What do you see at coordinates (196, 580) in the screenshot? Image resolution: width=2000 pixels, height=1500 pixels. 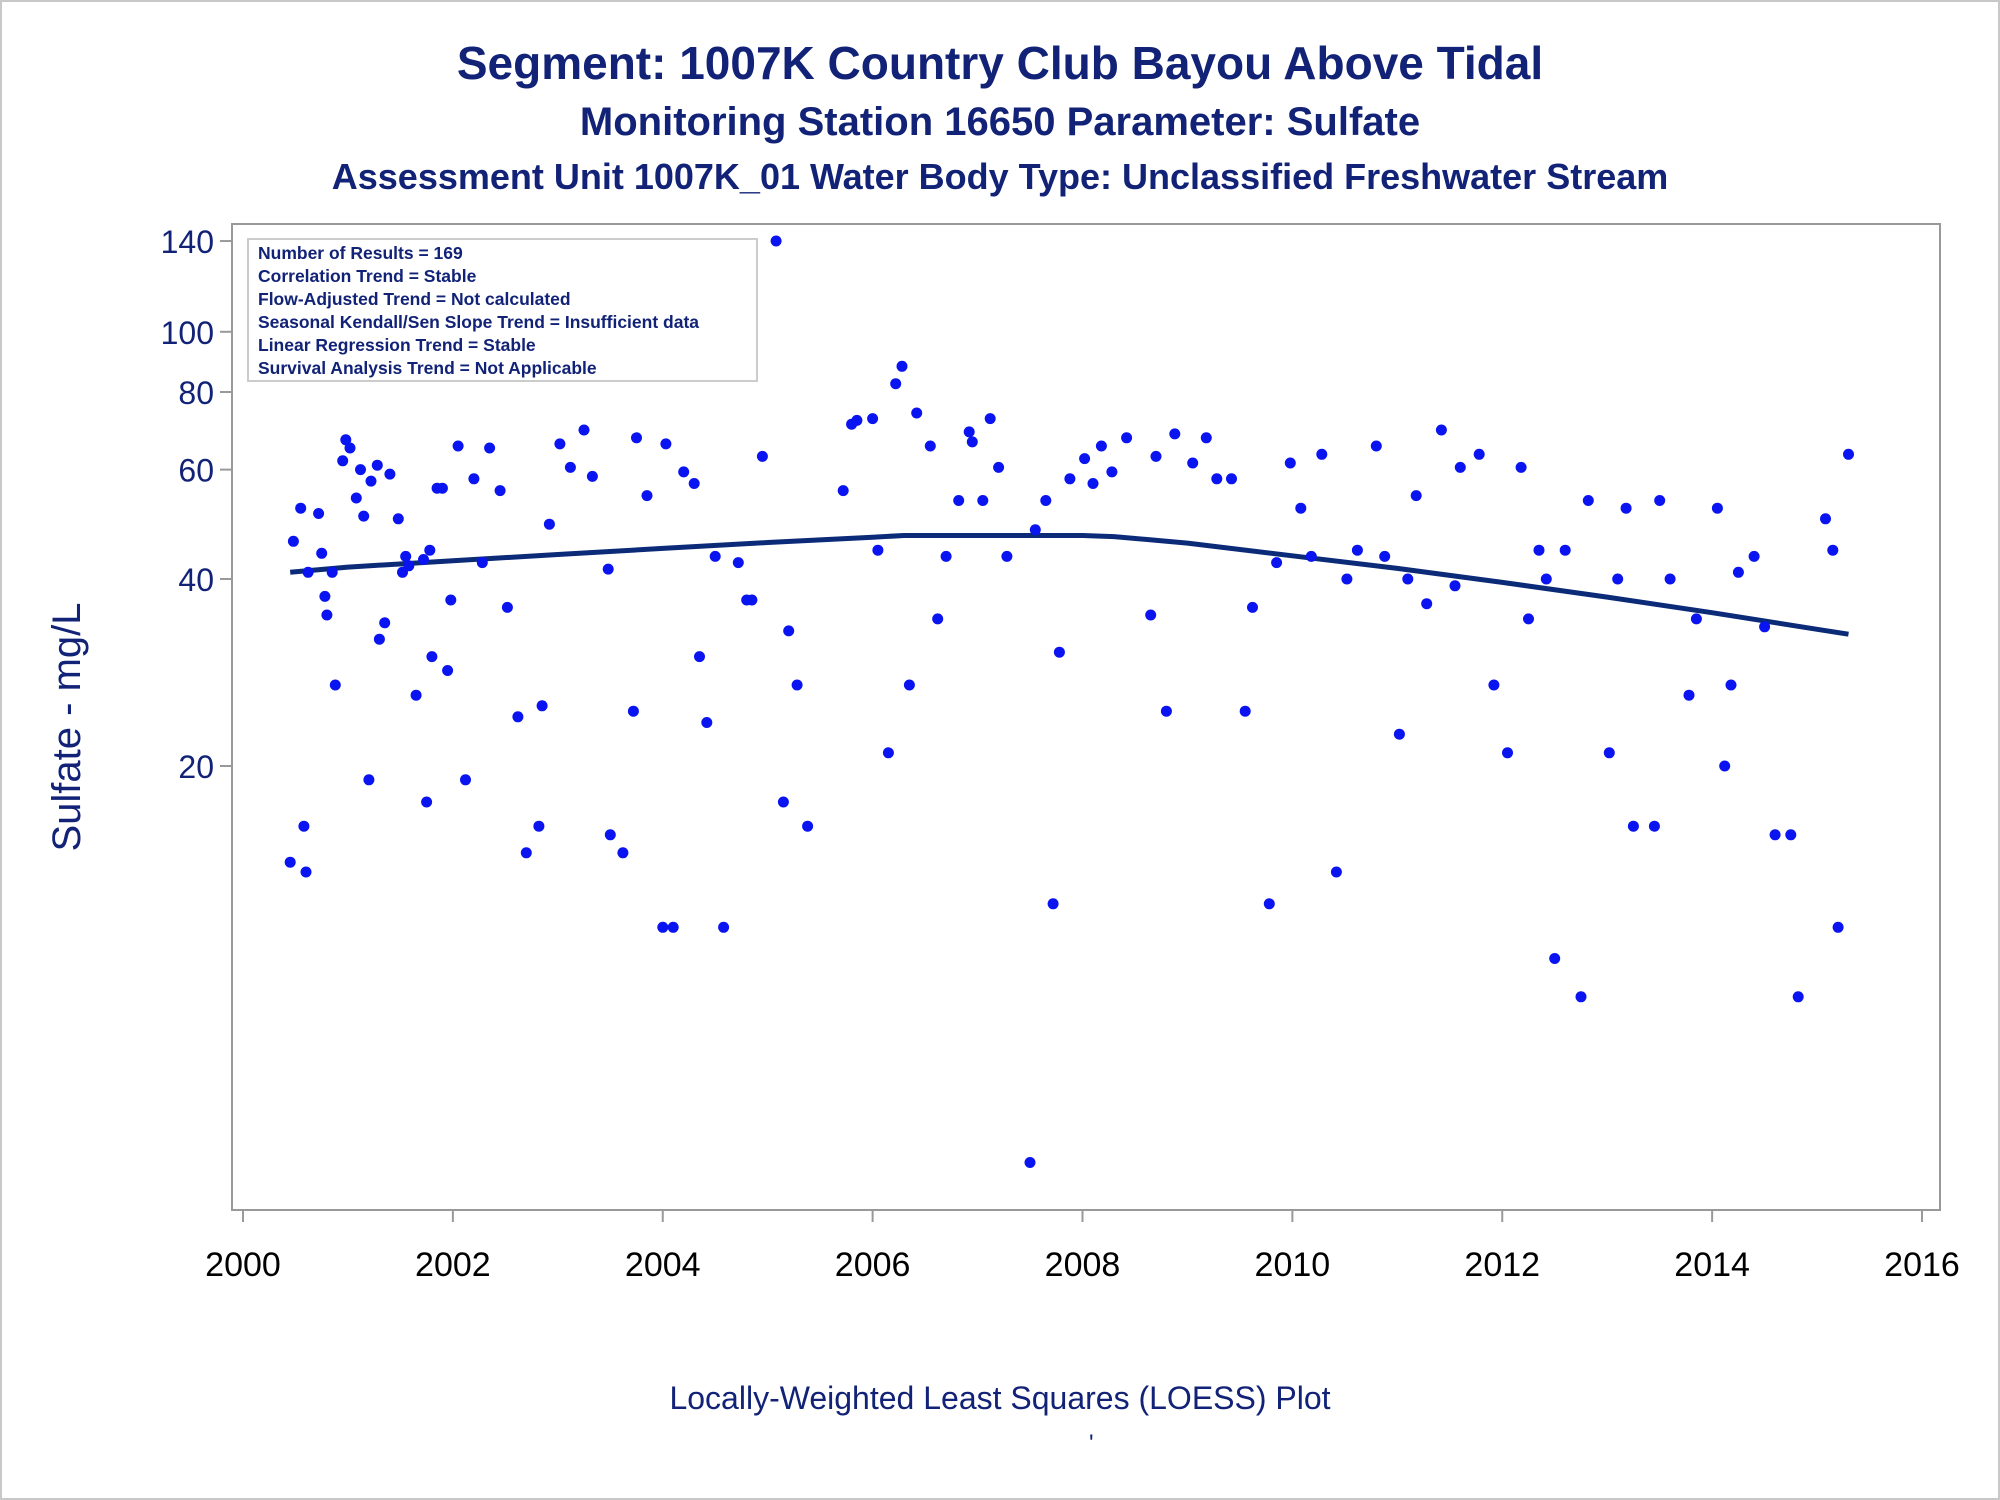 I see `y-tick-label: 40` at bounding box center [196, 580].